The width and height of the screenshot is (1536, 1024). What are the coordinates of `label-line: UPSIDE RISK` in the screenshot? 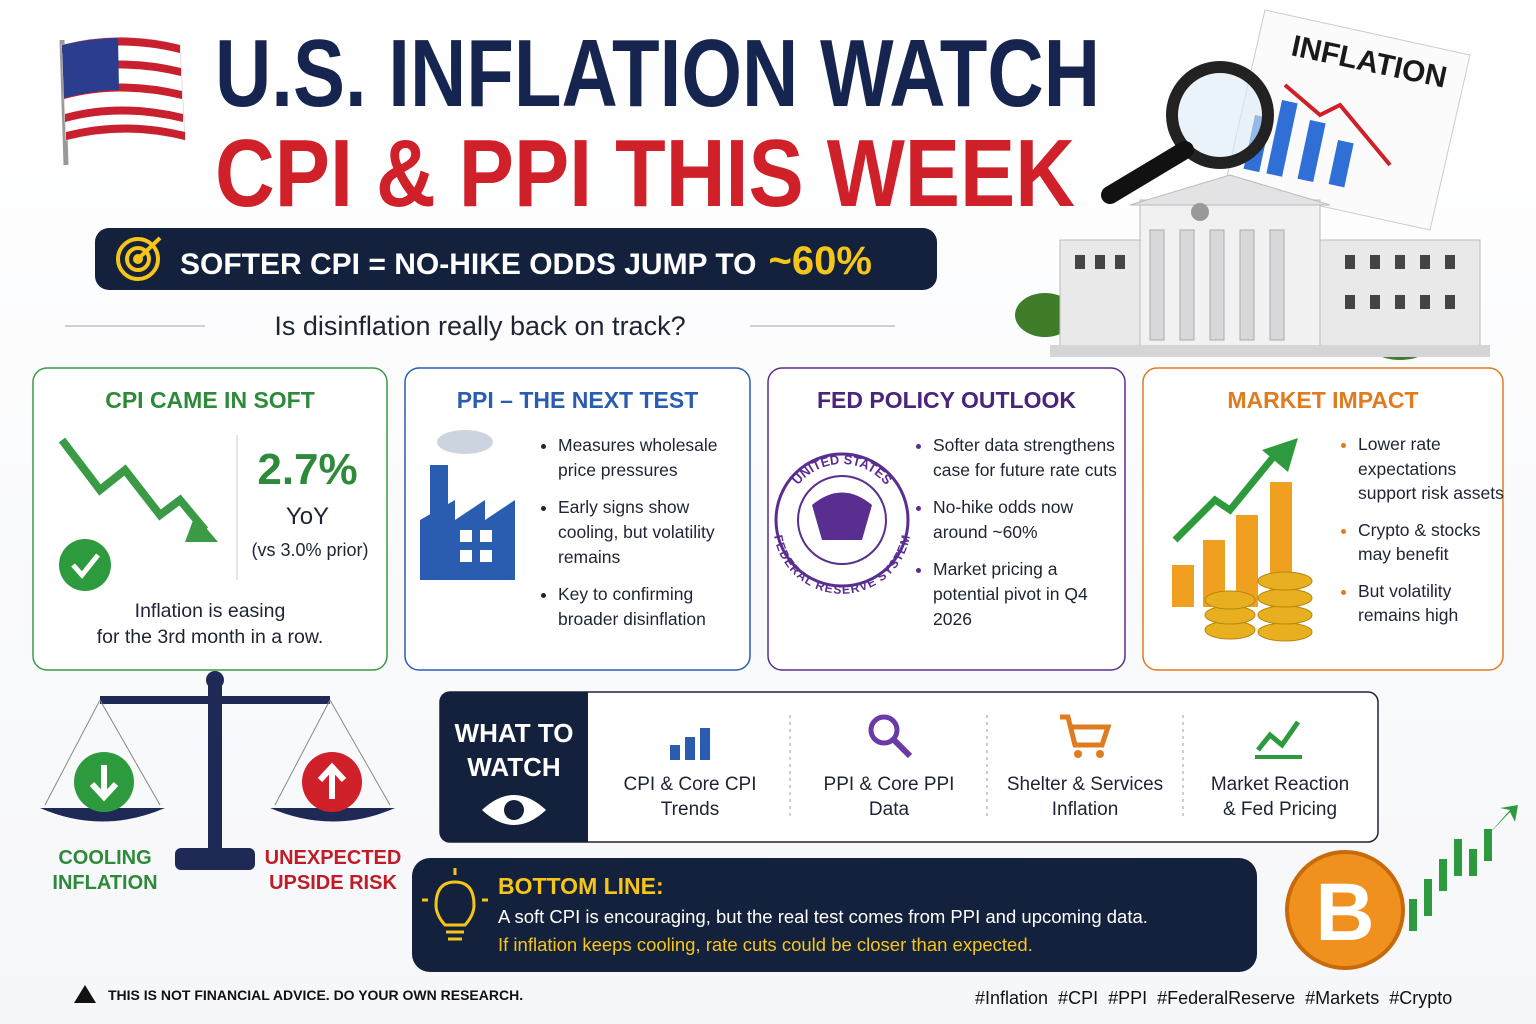 It's located at (333, 883).